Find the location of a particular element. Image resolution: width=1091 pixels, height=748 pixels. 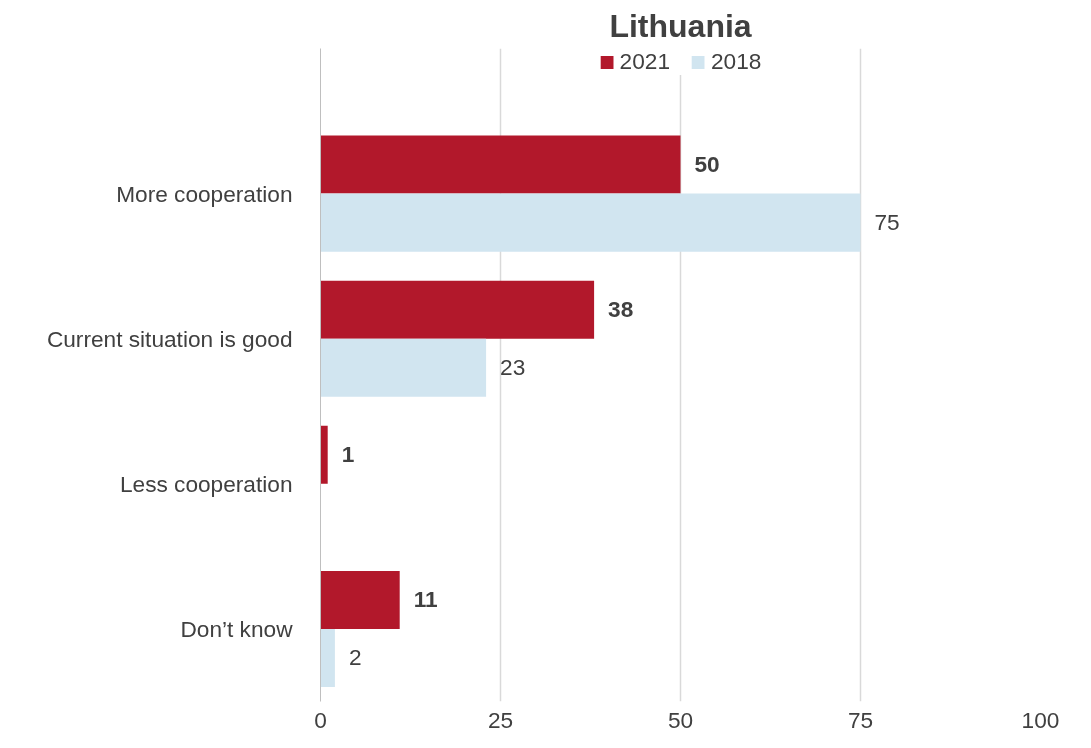

y-tick-label: Don’t know is located at coordinates (237, 628).